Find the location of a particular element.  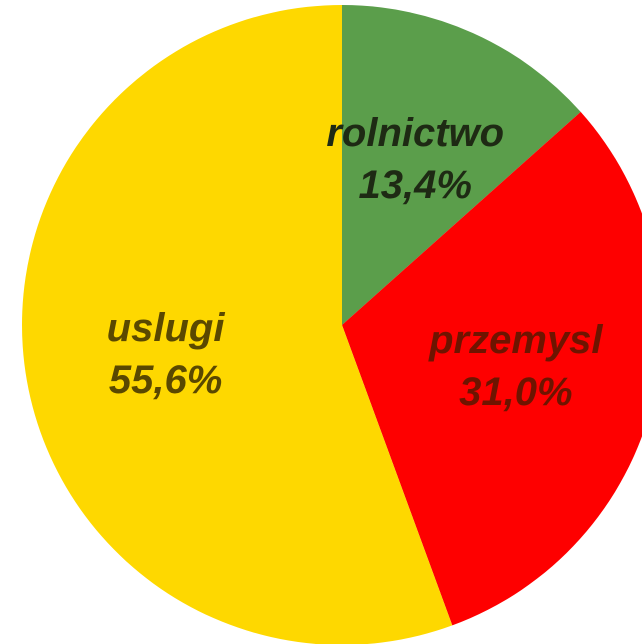

slice-value-label: 31,0% is located at coordinates (515, 392).